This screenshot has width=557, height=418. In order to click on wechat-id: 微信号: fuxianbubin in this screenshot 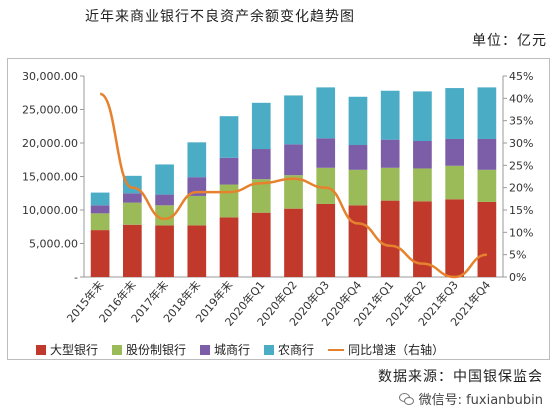, I will do `click(480, 400)`.